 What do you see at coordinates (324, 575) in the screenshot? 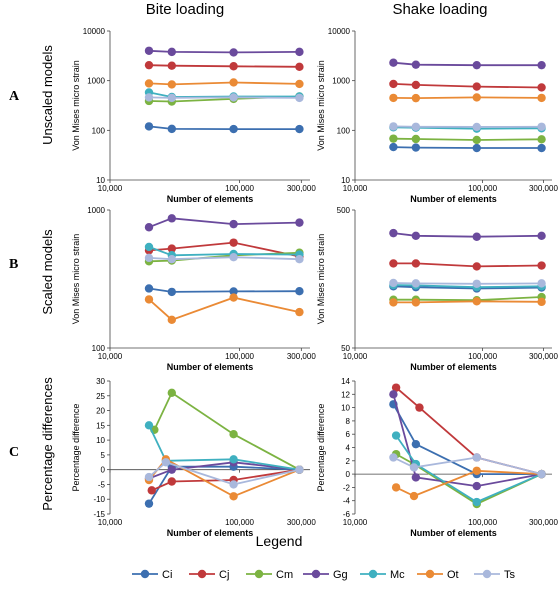
I see `legend: Ci Cj Cm Gg Mc Ot Ts` at bounding box center [324, 575].